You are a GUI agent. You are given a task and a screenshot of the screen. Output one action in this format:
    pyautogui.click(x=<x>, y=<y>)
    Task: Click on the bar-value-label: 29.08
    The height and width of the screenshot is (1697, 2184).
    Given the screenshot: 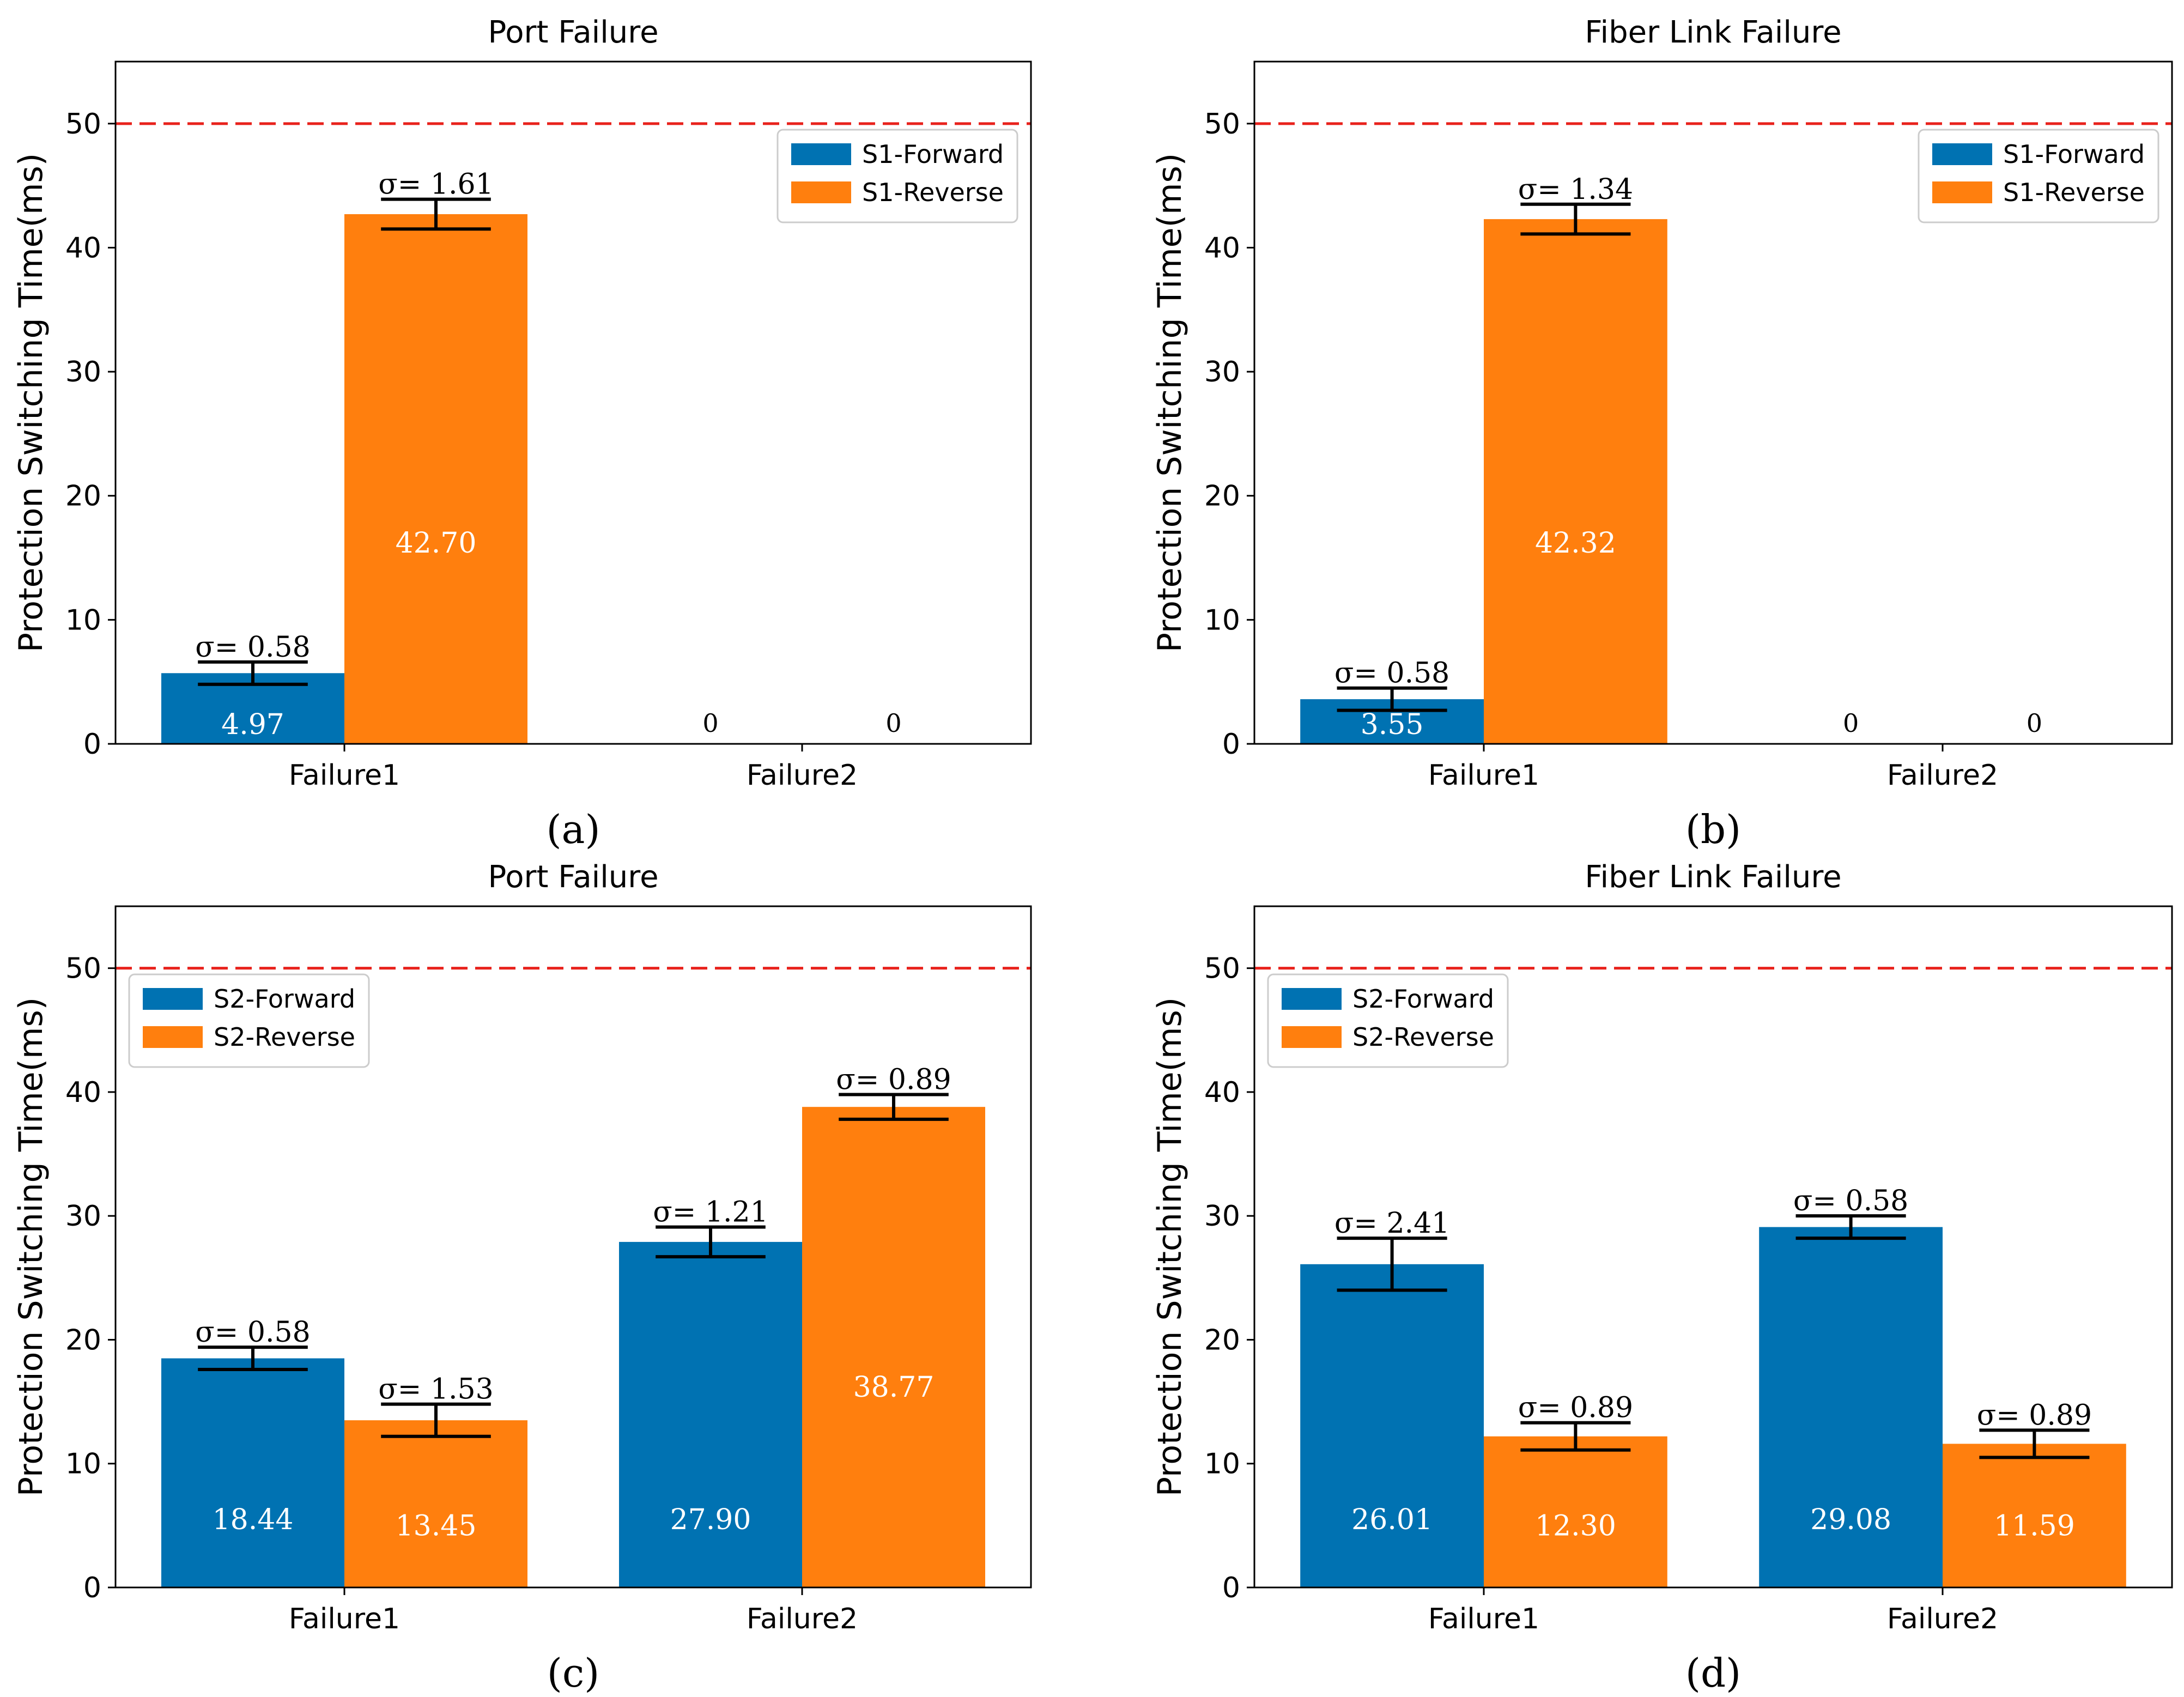 What is the action you would take?
    pyautogui.click(x=1850, y=1520)
    